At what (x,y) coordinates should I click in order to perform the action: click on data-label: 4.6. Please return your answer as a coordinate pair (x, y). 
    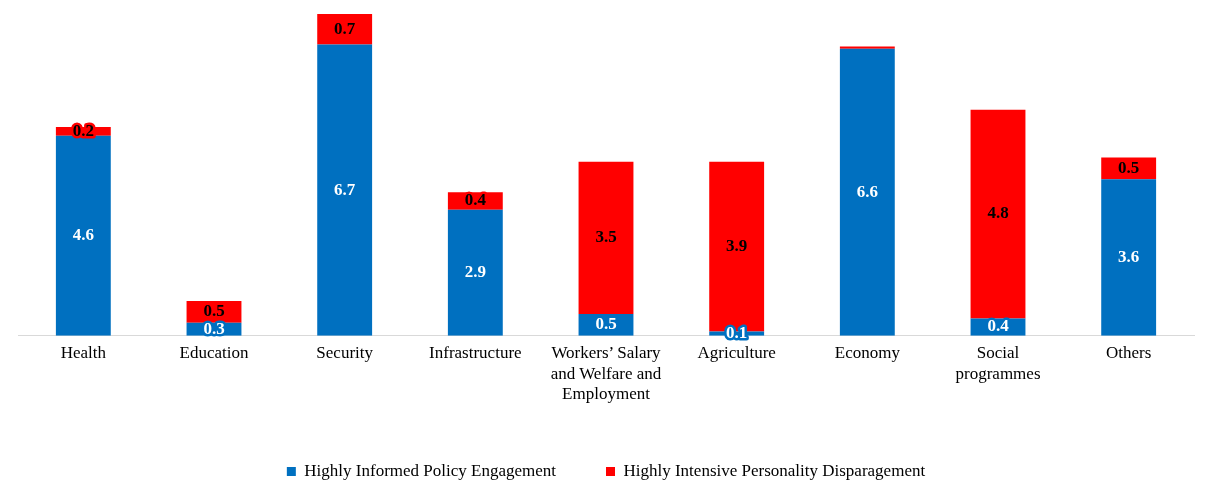
    Looking at the image, I should click on (83, 235).